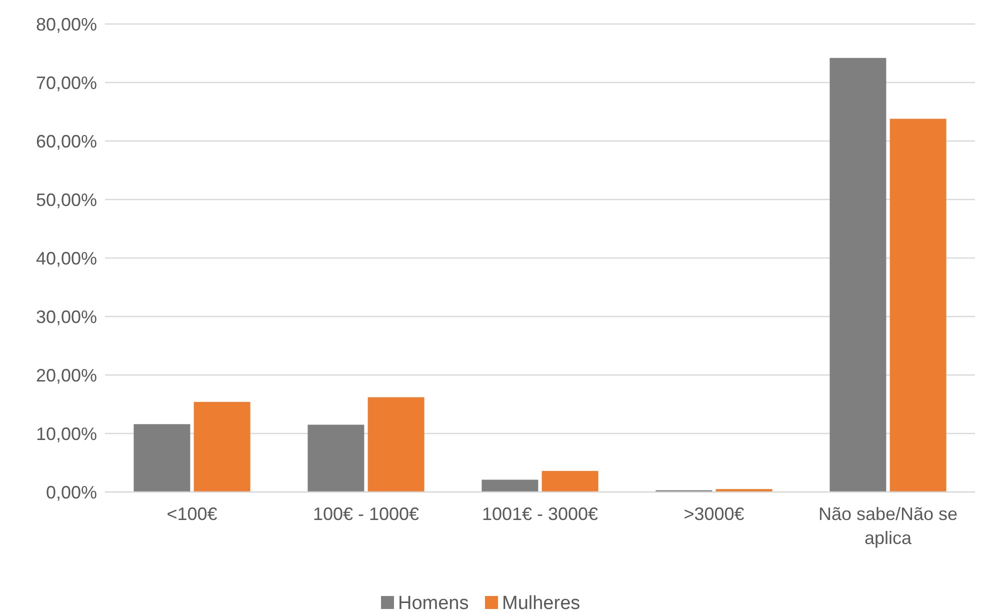 The image size is (990, 613). What do you see at coordinates (433, 603) in the screenshot?
I see `legend-label: Homens` at bounding box center [433, 603].